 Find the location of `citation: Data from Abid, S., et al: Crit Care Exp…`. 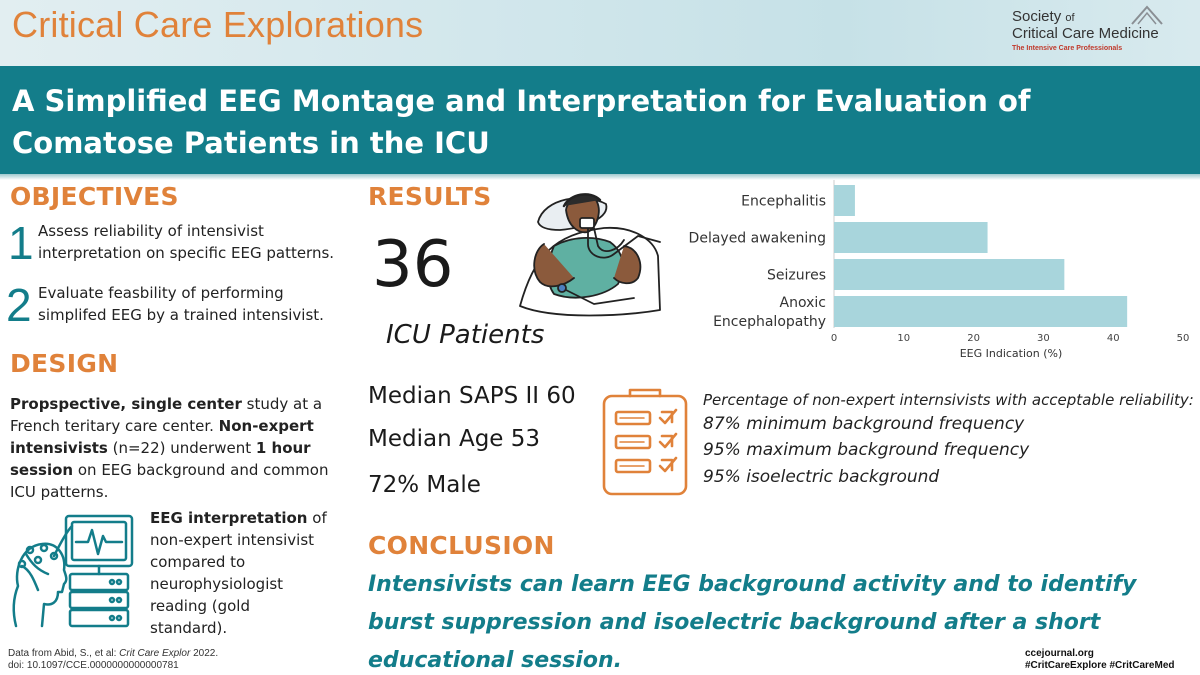

citation: Data from Abid, S., et al: Crit Care Exp… is located at coordinates (113, 660).